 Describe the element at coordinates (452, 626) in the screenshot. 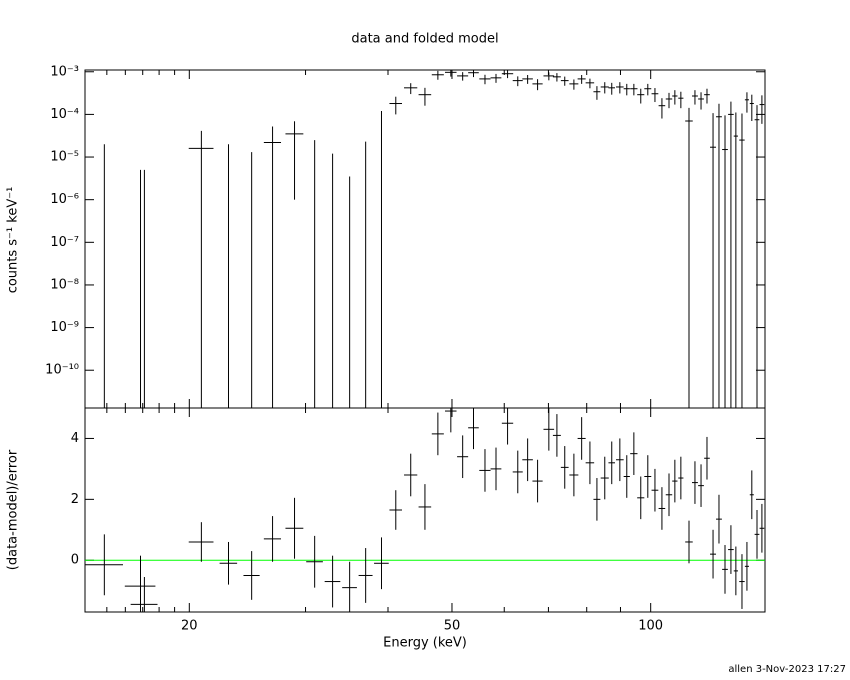

I see `x-tick-label: 50` at that location.